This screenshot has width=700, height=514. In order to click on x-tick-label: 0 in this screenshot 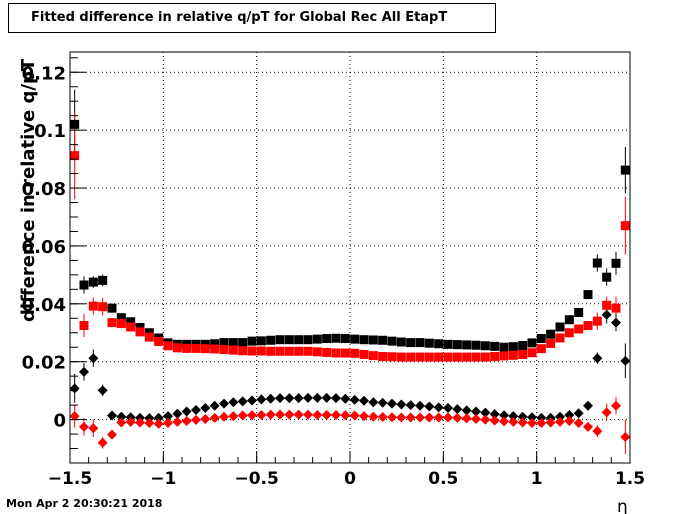, I will do `click(350, 479)`.